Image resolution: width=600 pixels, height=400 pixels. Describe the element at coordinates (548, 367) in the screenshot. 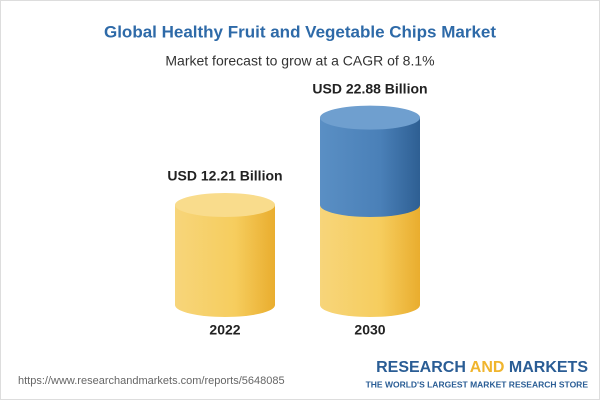

I see `logo-word: MARKETS` at that location.